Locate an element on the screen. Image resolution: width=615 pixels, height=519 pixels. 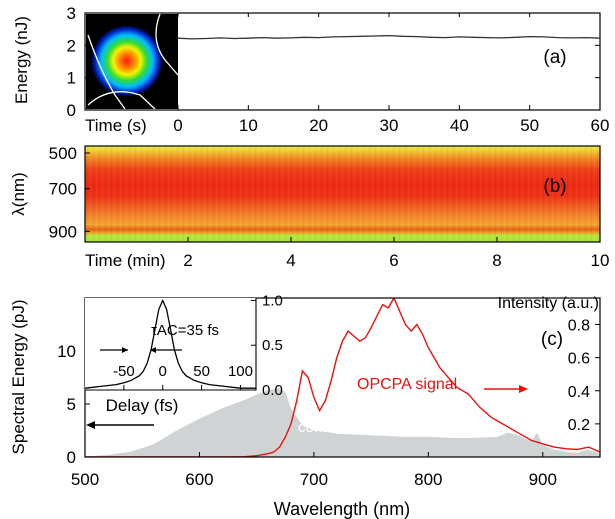
panel-a-xtick-label: 10 is located at coordinates (248, 125).